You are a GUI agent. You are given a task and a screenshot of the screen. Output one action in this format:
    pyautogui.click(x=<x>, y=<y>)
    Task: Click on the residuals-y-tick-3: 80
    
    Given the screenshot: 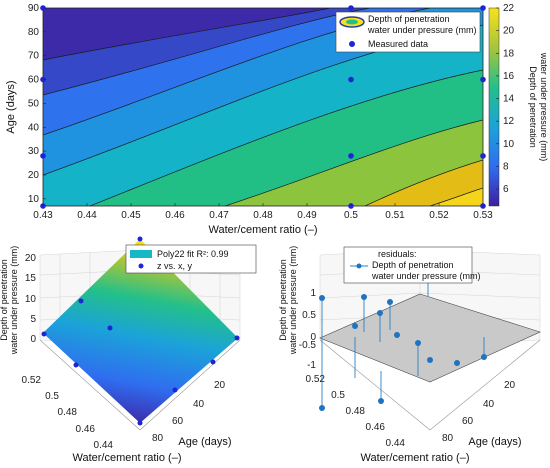 What is the action you would take?
    pyautogui.click(x=448, y=438)
    